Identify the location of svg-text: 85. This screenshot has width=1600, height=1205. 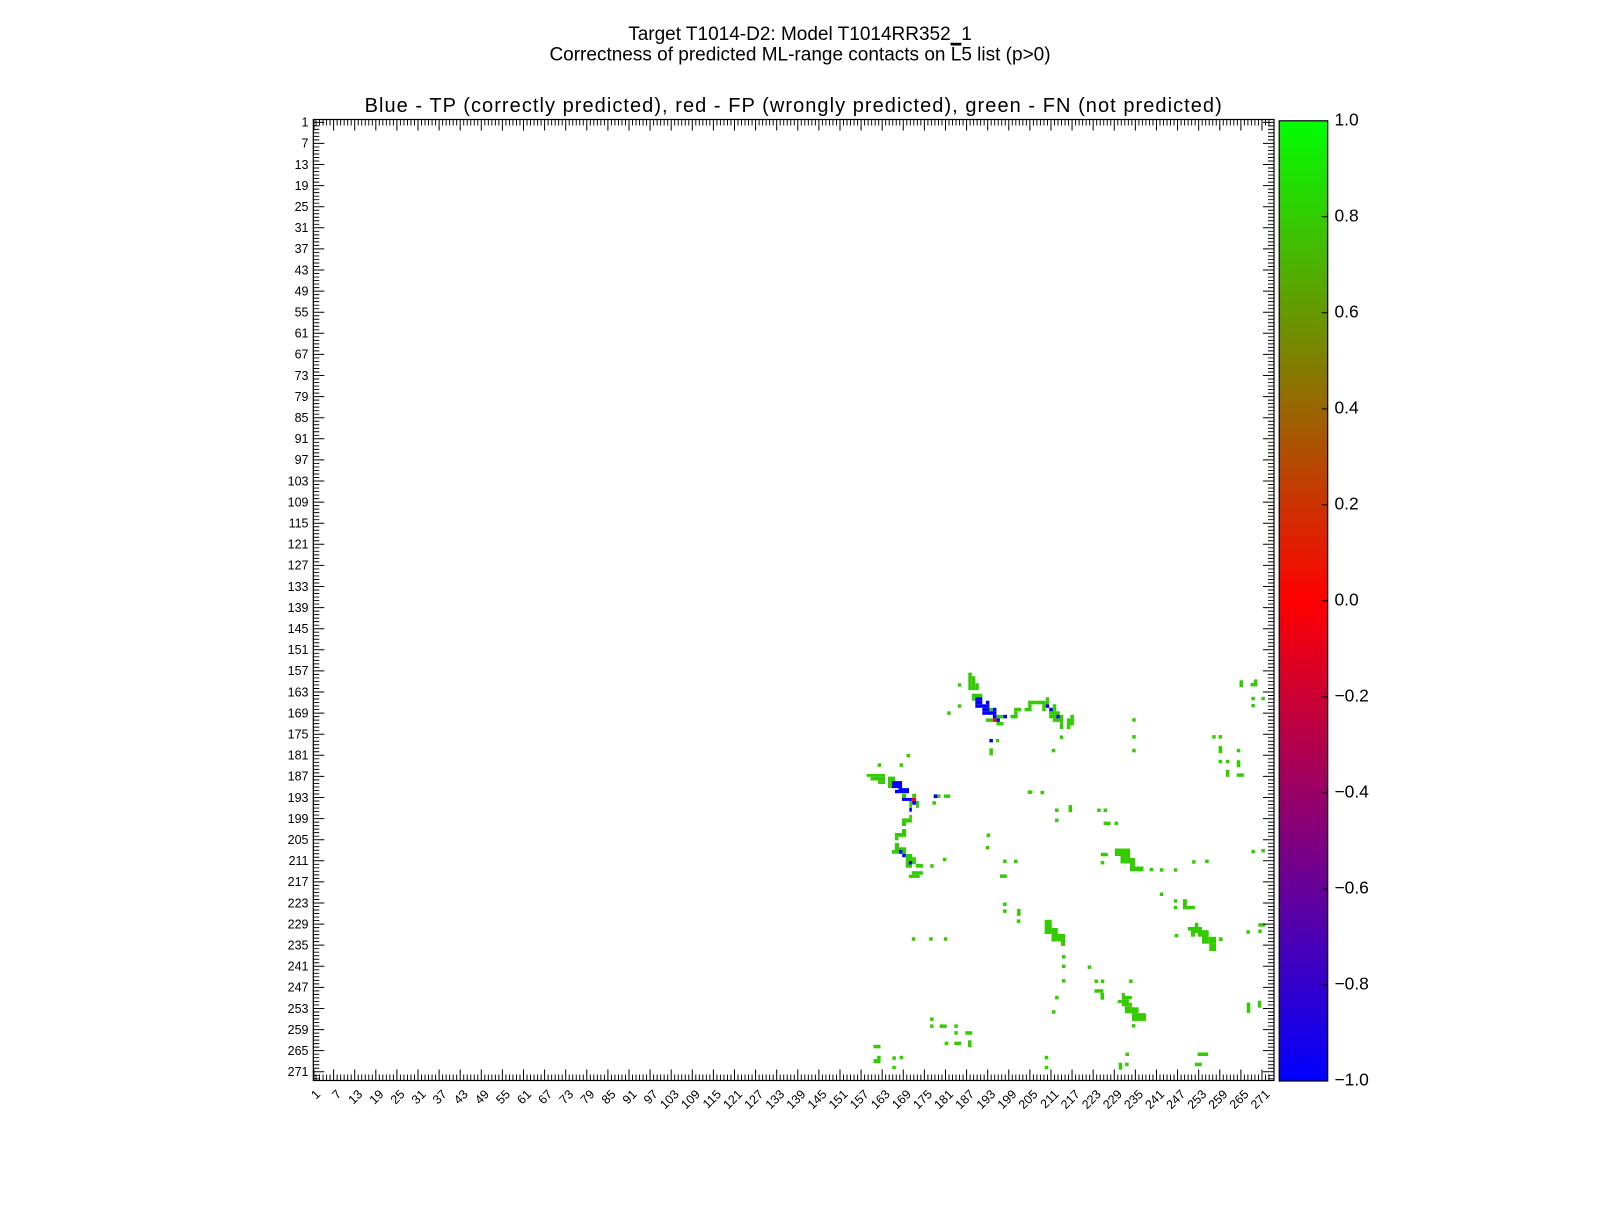
(302, 418).